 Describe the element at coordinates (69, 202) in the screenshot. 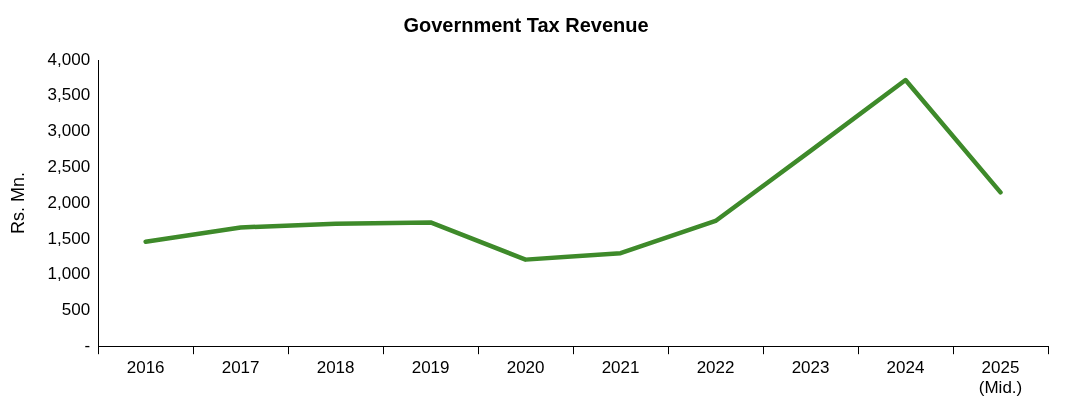

I see `y-tick-label: 2,000` at that location.